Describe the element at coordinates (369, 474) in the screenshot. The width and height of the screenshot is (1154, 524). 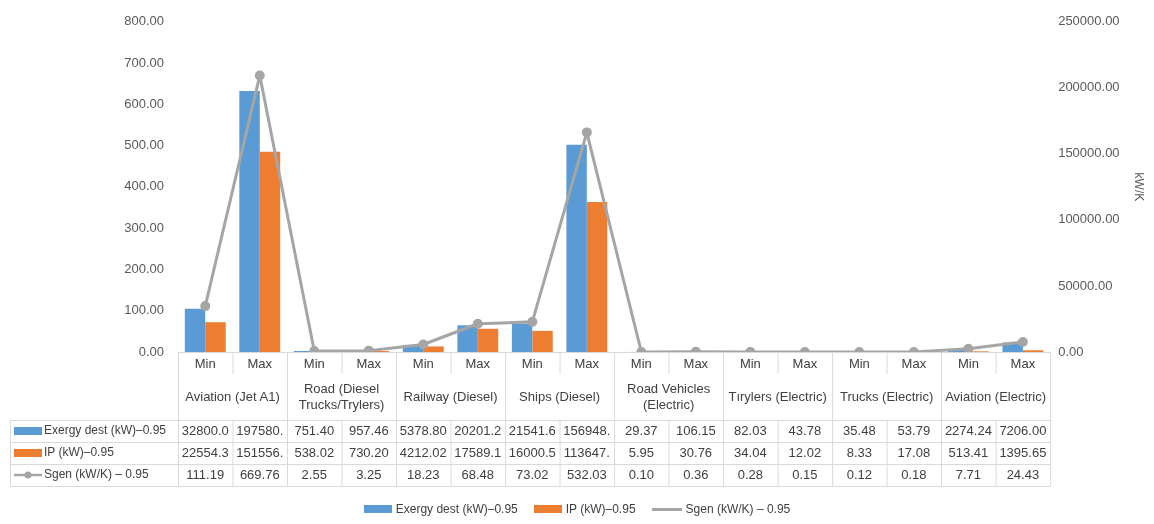
I see `data-label: 3.25` at that location.